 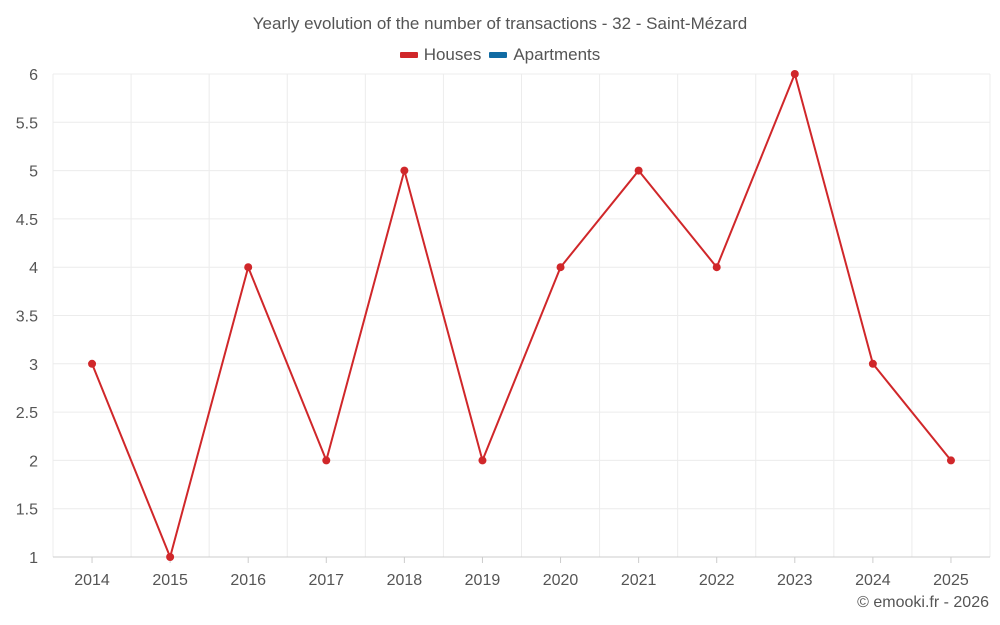 I want to click on legend-swatch-houses, so click(x=408, y=55).